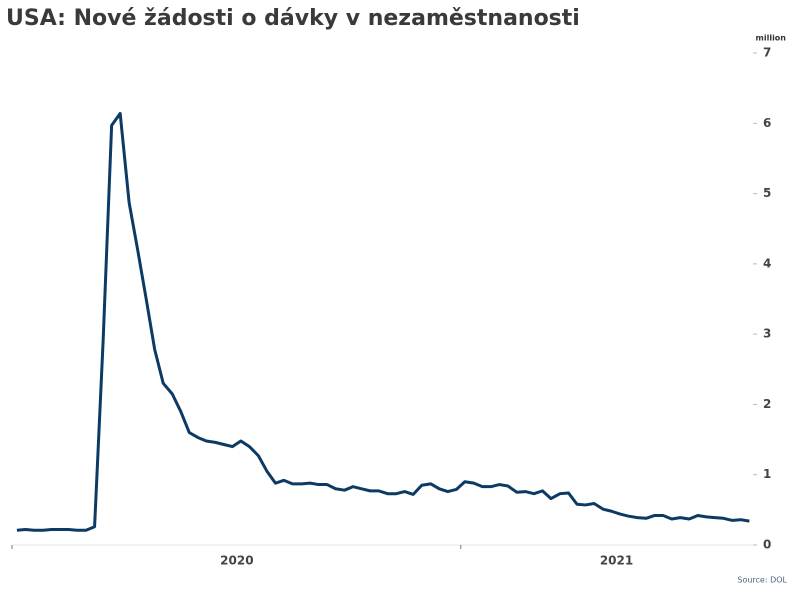  Describe the element at coordinates (767, 53) in the screenshot. I see `y-tick-label: 7` at that location.